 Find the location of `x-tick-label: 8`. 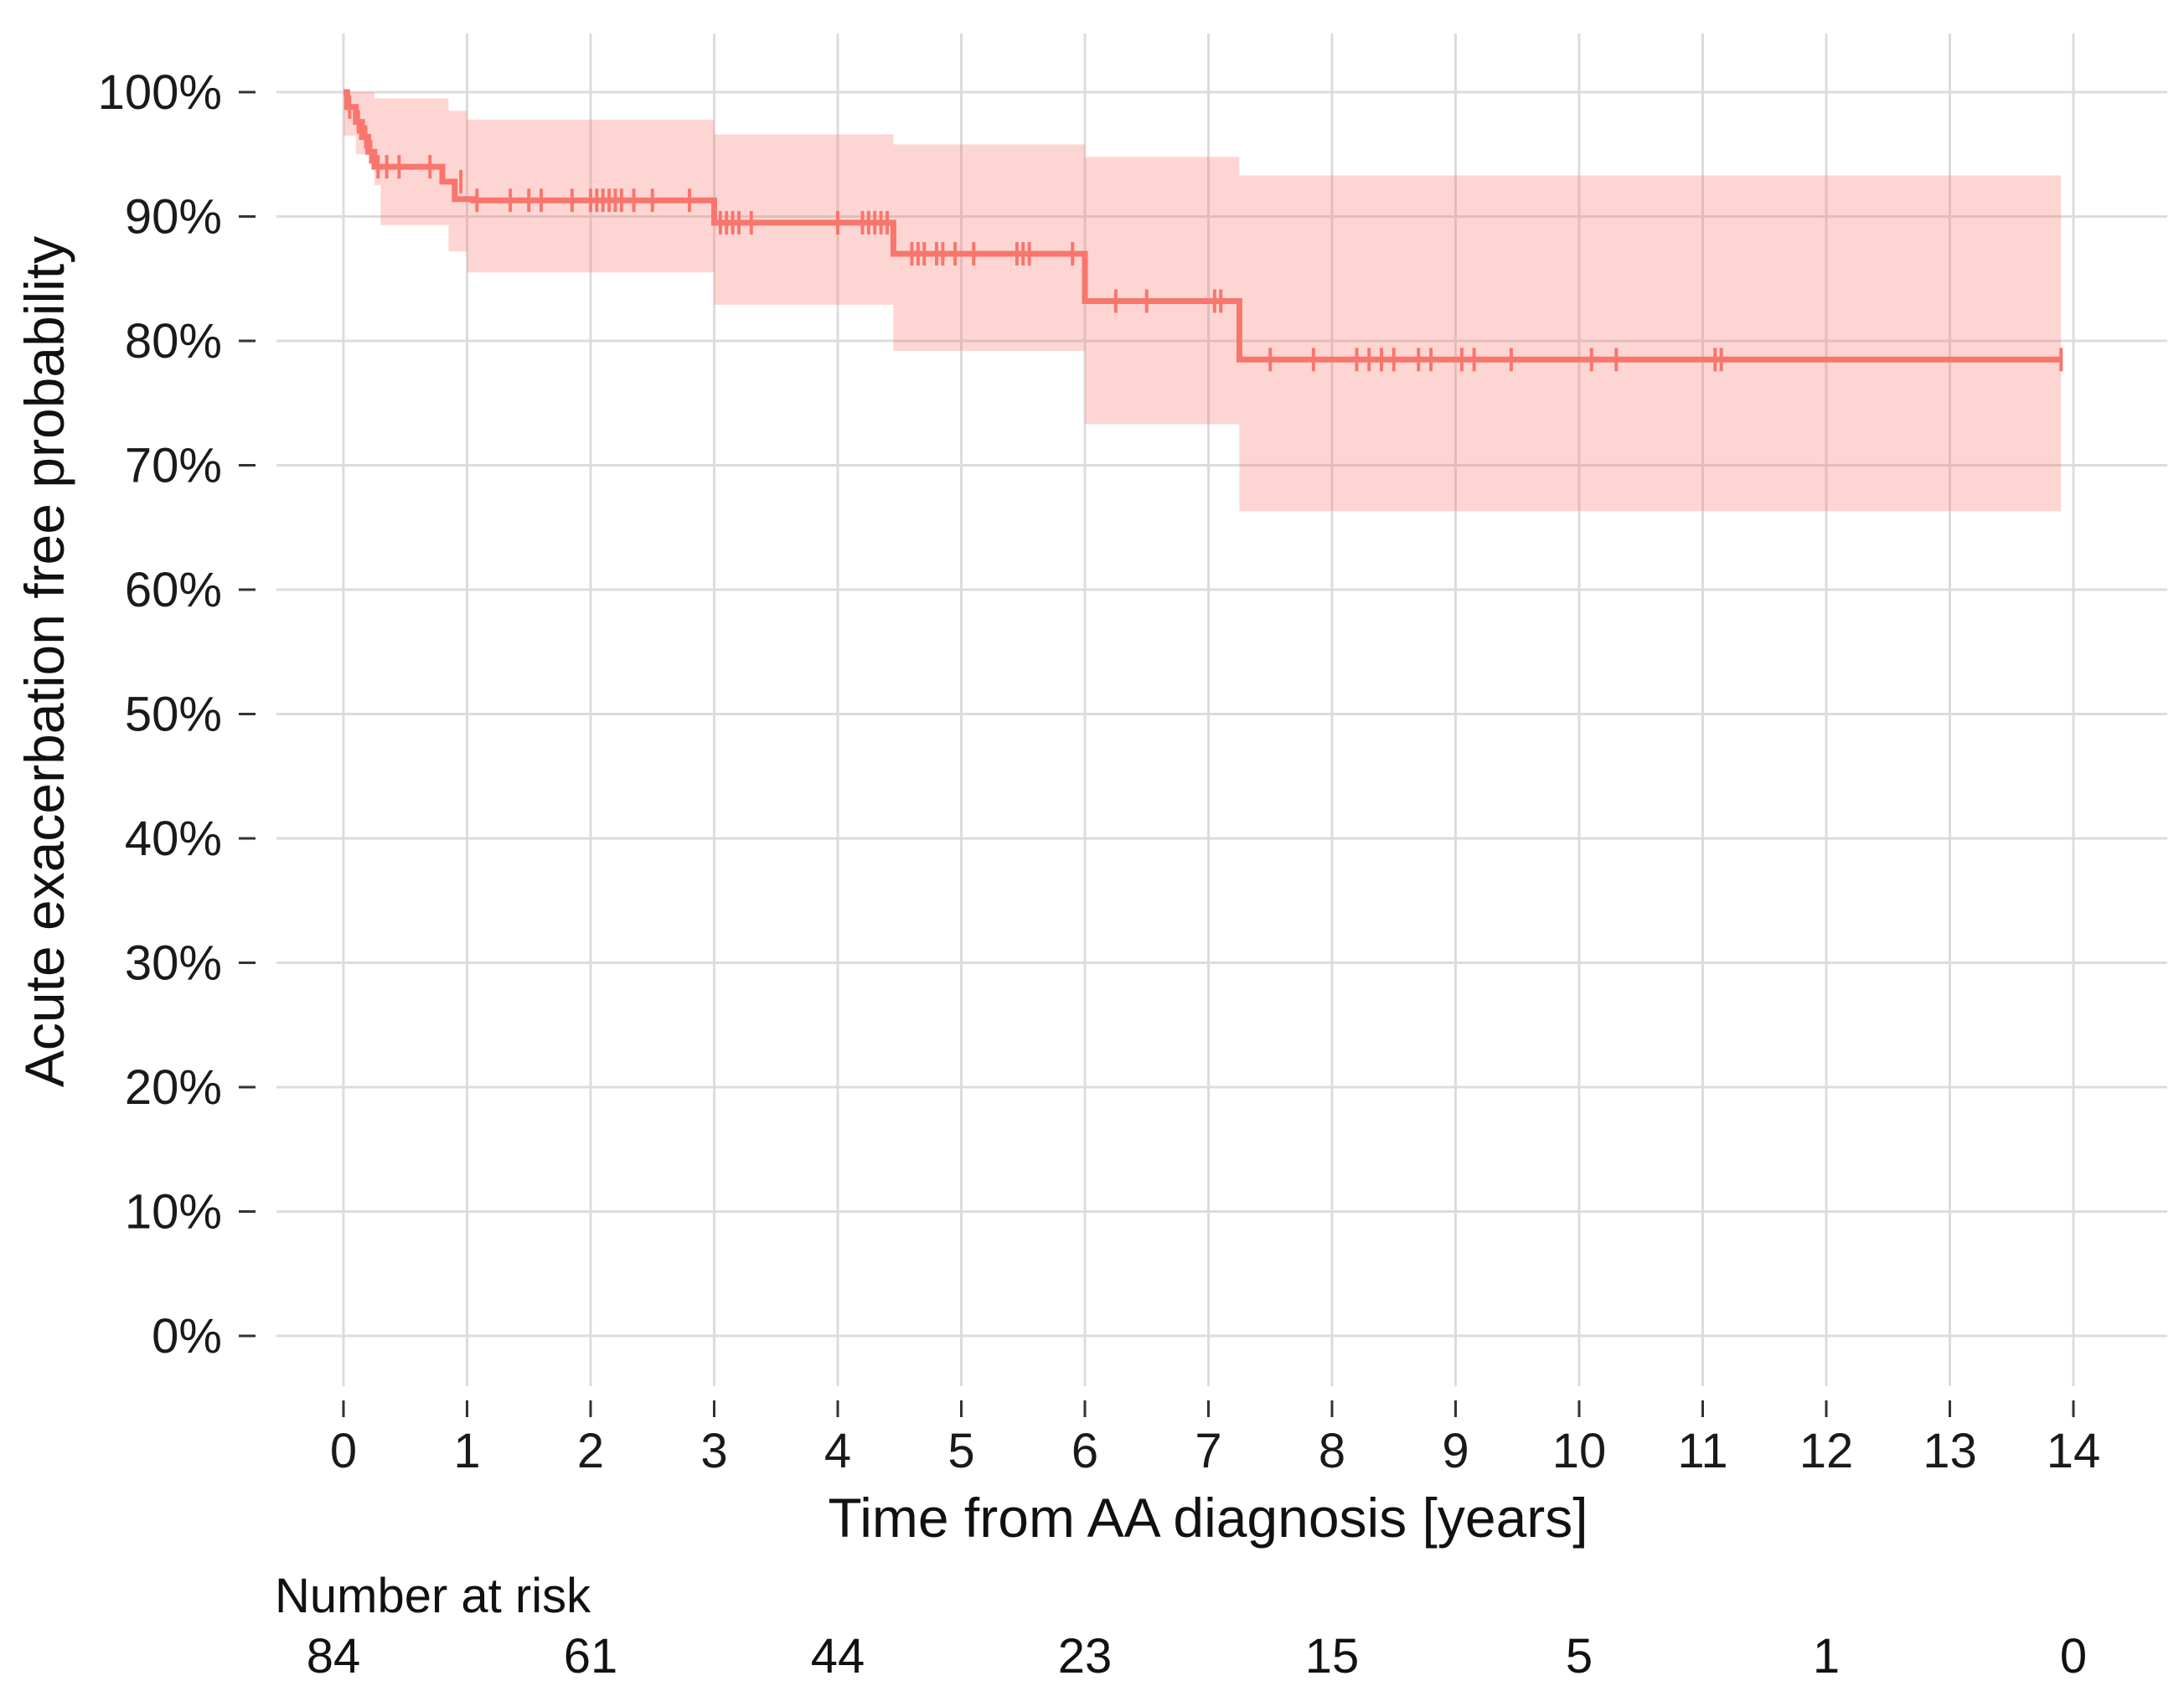

x-tick-label: 8 is located at coordinates (1332, 1451).